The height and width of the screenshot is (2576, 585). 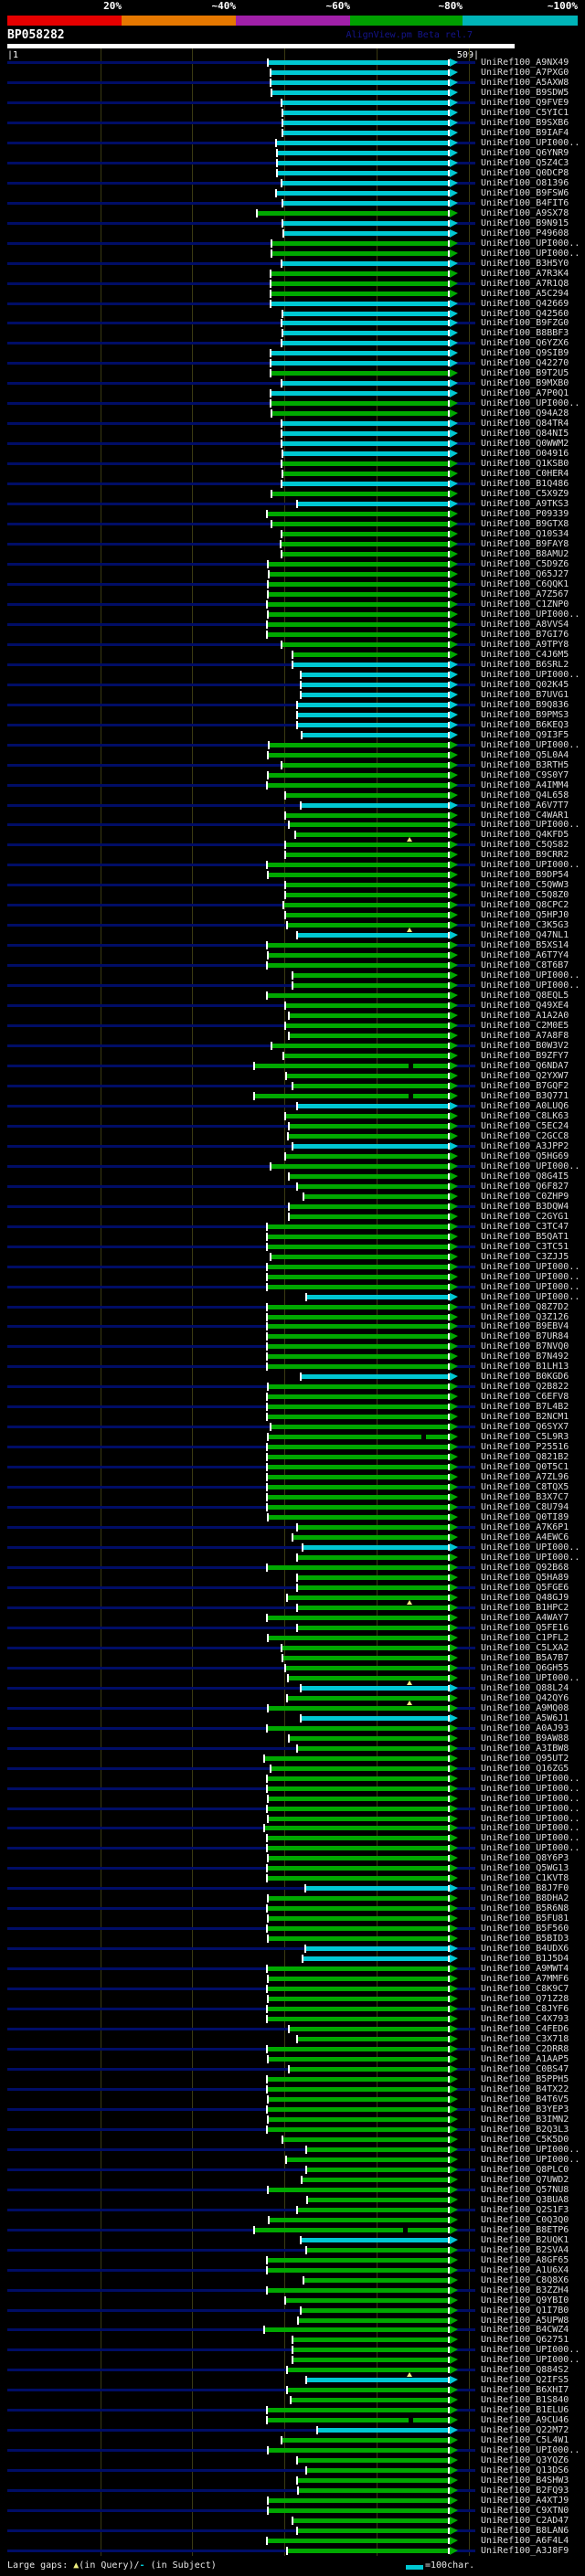 I want to click on row-label: UniRef100_B1HPC2, so click(x=525, y=1608).